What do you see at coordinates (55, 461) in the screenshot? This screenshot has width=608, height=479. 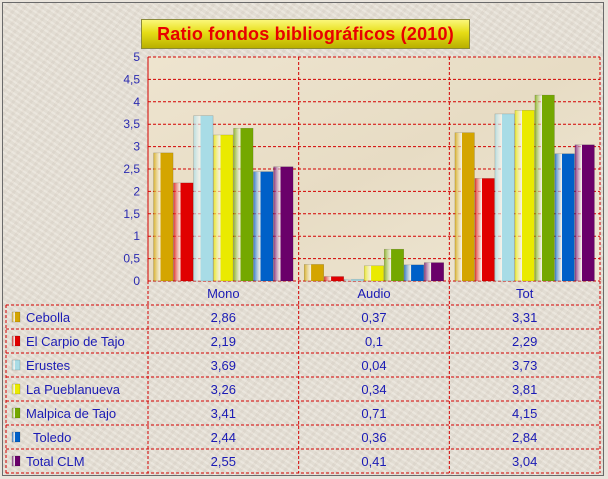 I see `legend-label: Total CLM` at bounding box center [55, 461].